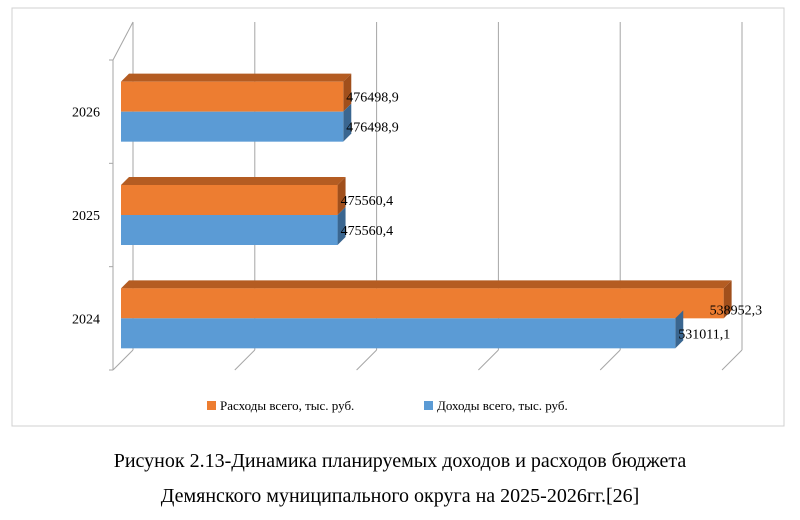  What do you see at coordinates (502, 405) in the screenshot?
I see `legend-label: Доходы всего, тыс. руб.` at bounding box center [502, 405].